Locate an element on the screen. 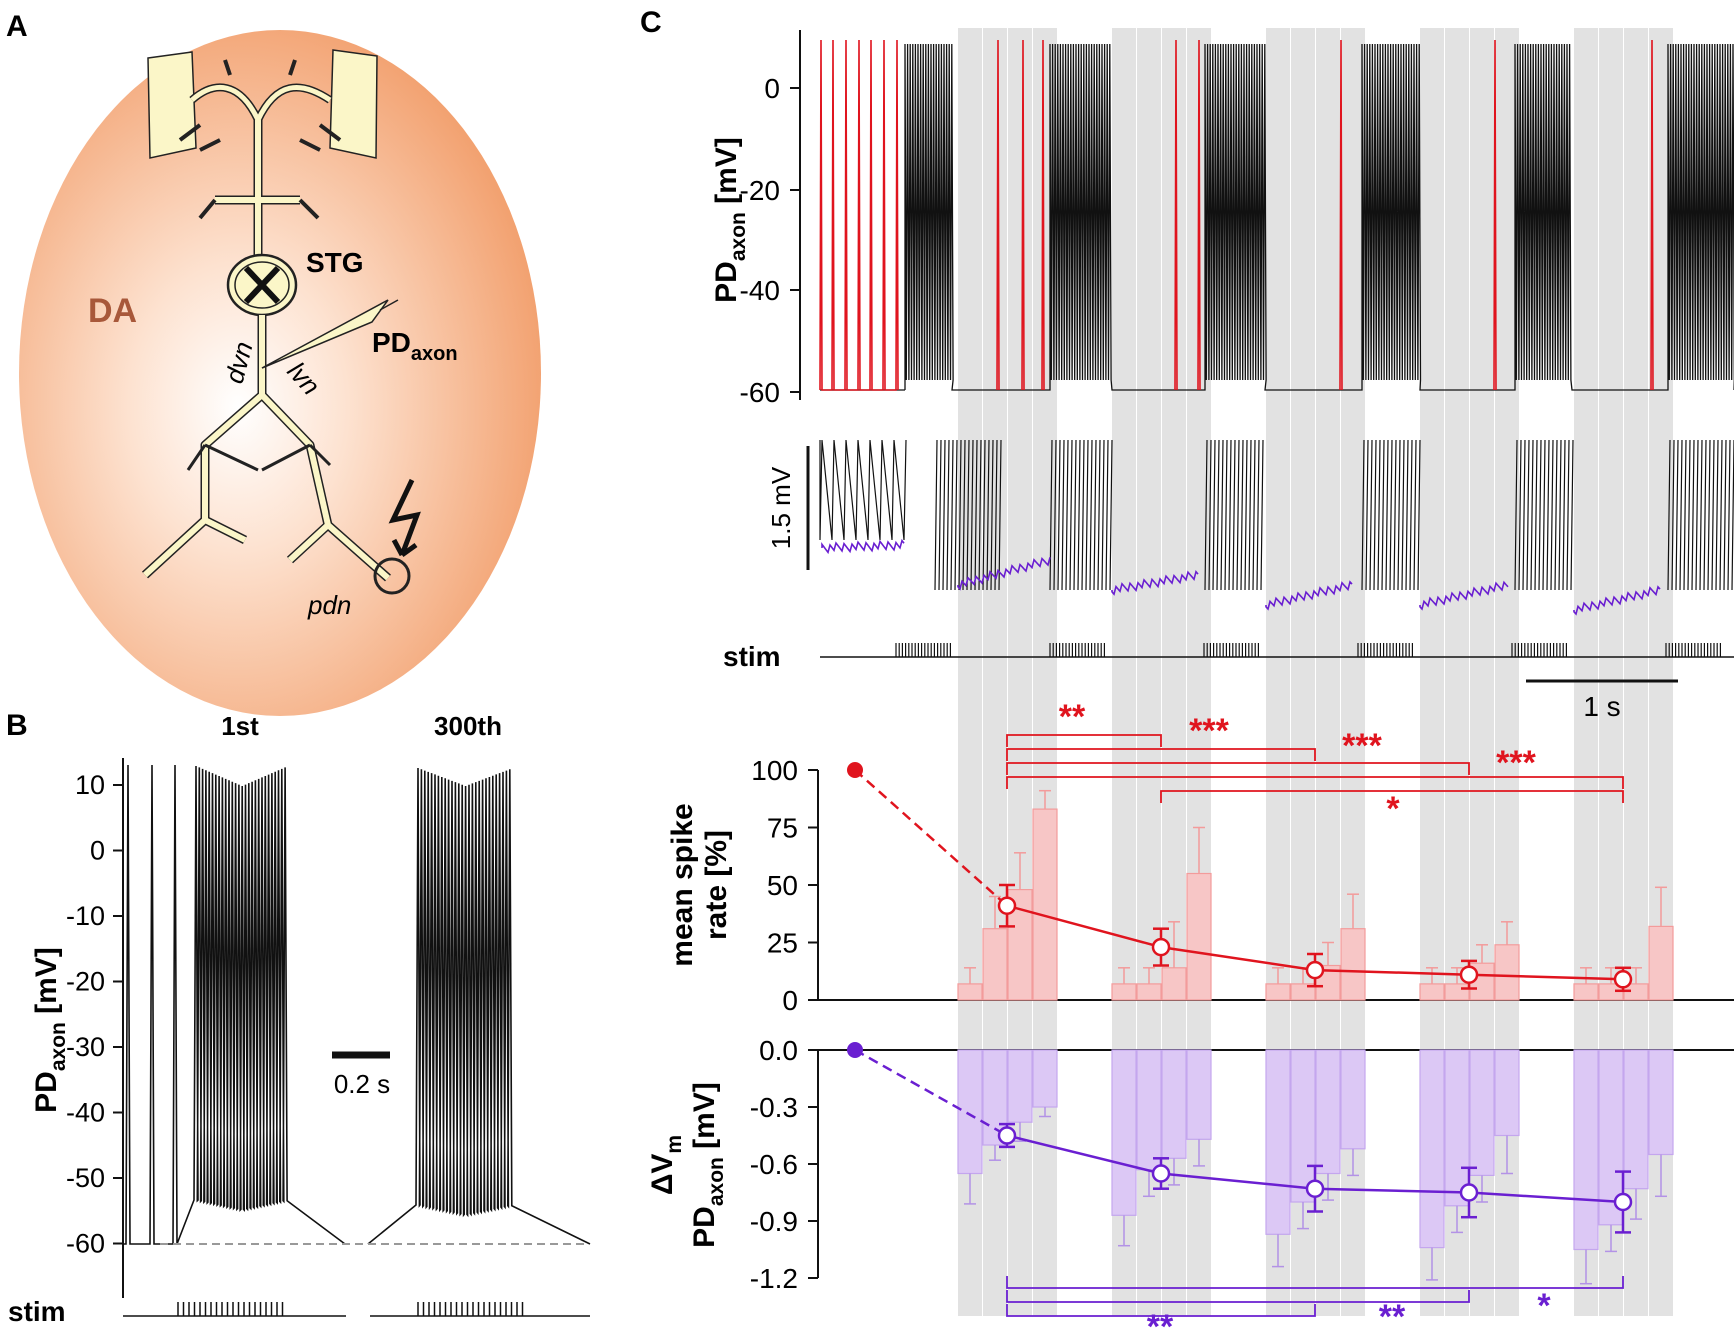  c-ytick-label: 0 is located at coordinates (772, 88).